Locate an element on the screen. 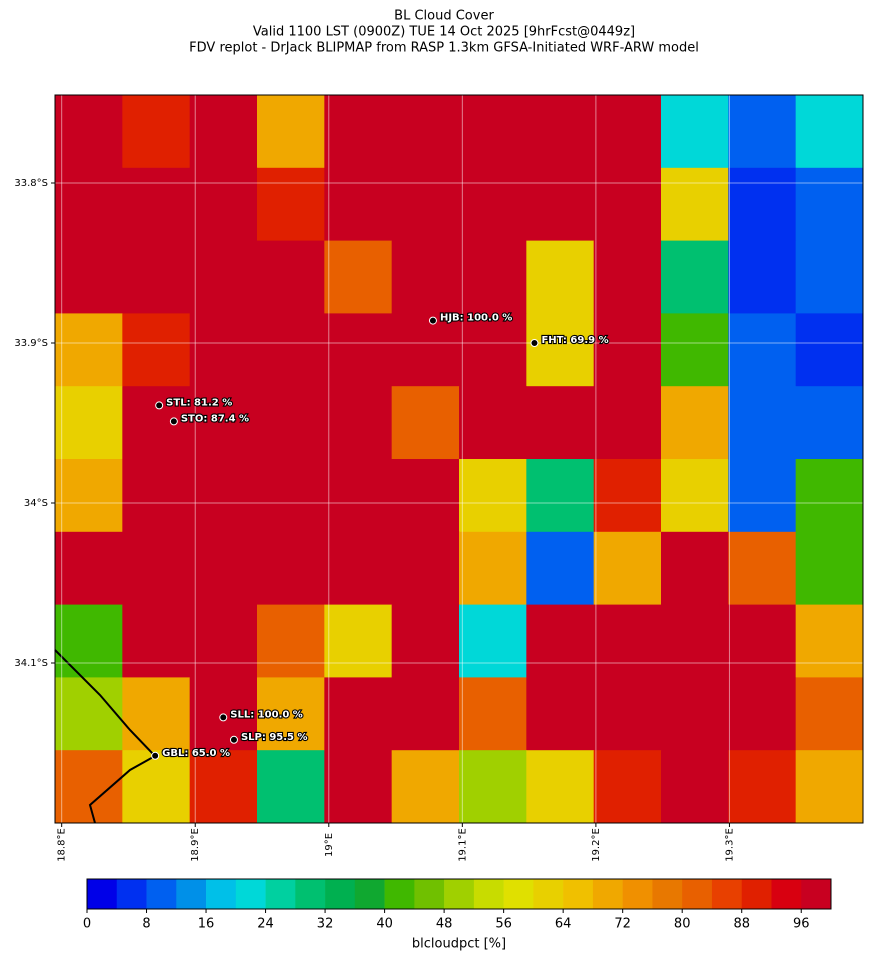 Image resolution: width=873 pixels, height=962 pixels. station-label: STL: 81.2 % is located at coordinates (199, 402).